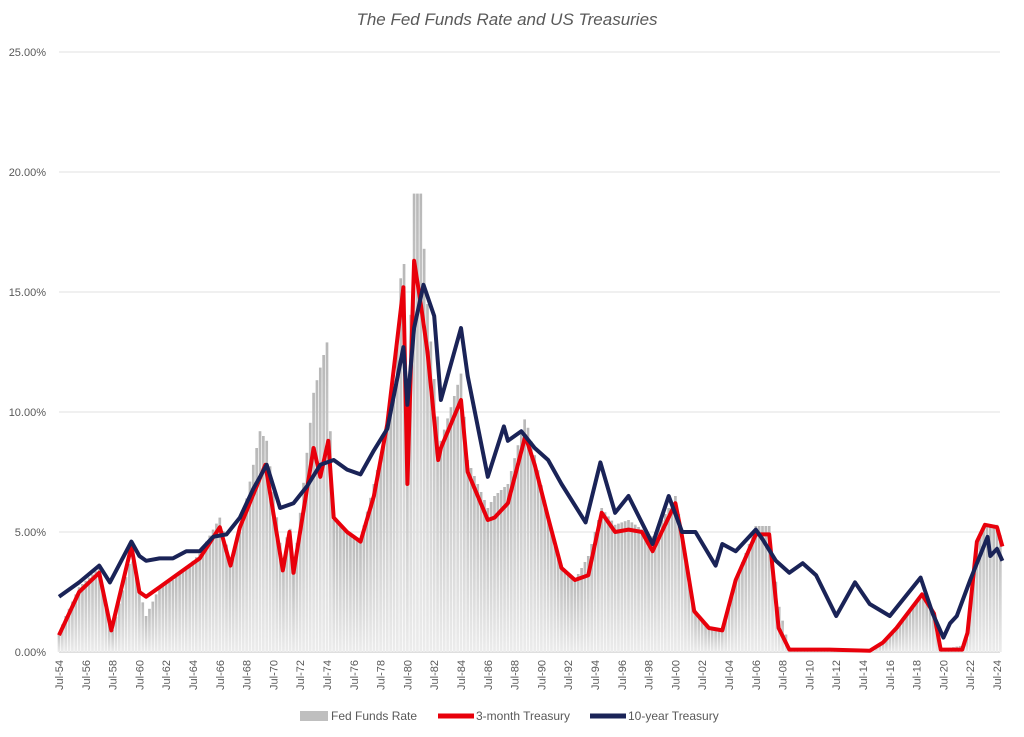  What do you see at coordinates (167, 675) in the screenshot?
I see `x-tick-label: Jul-62` at bounding box center [167, 675].